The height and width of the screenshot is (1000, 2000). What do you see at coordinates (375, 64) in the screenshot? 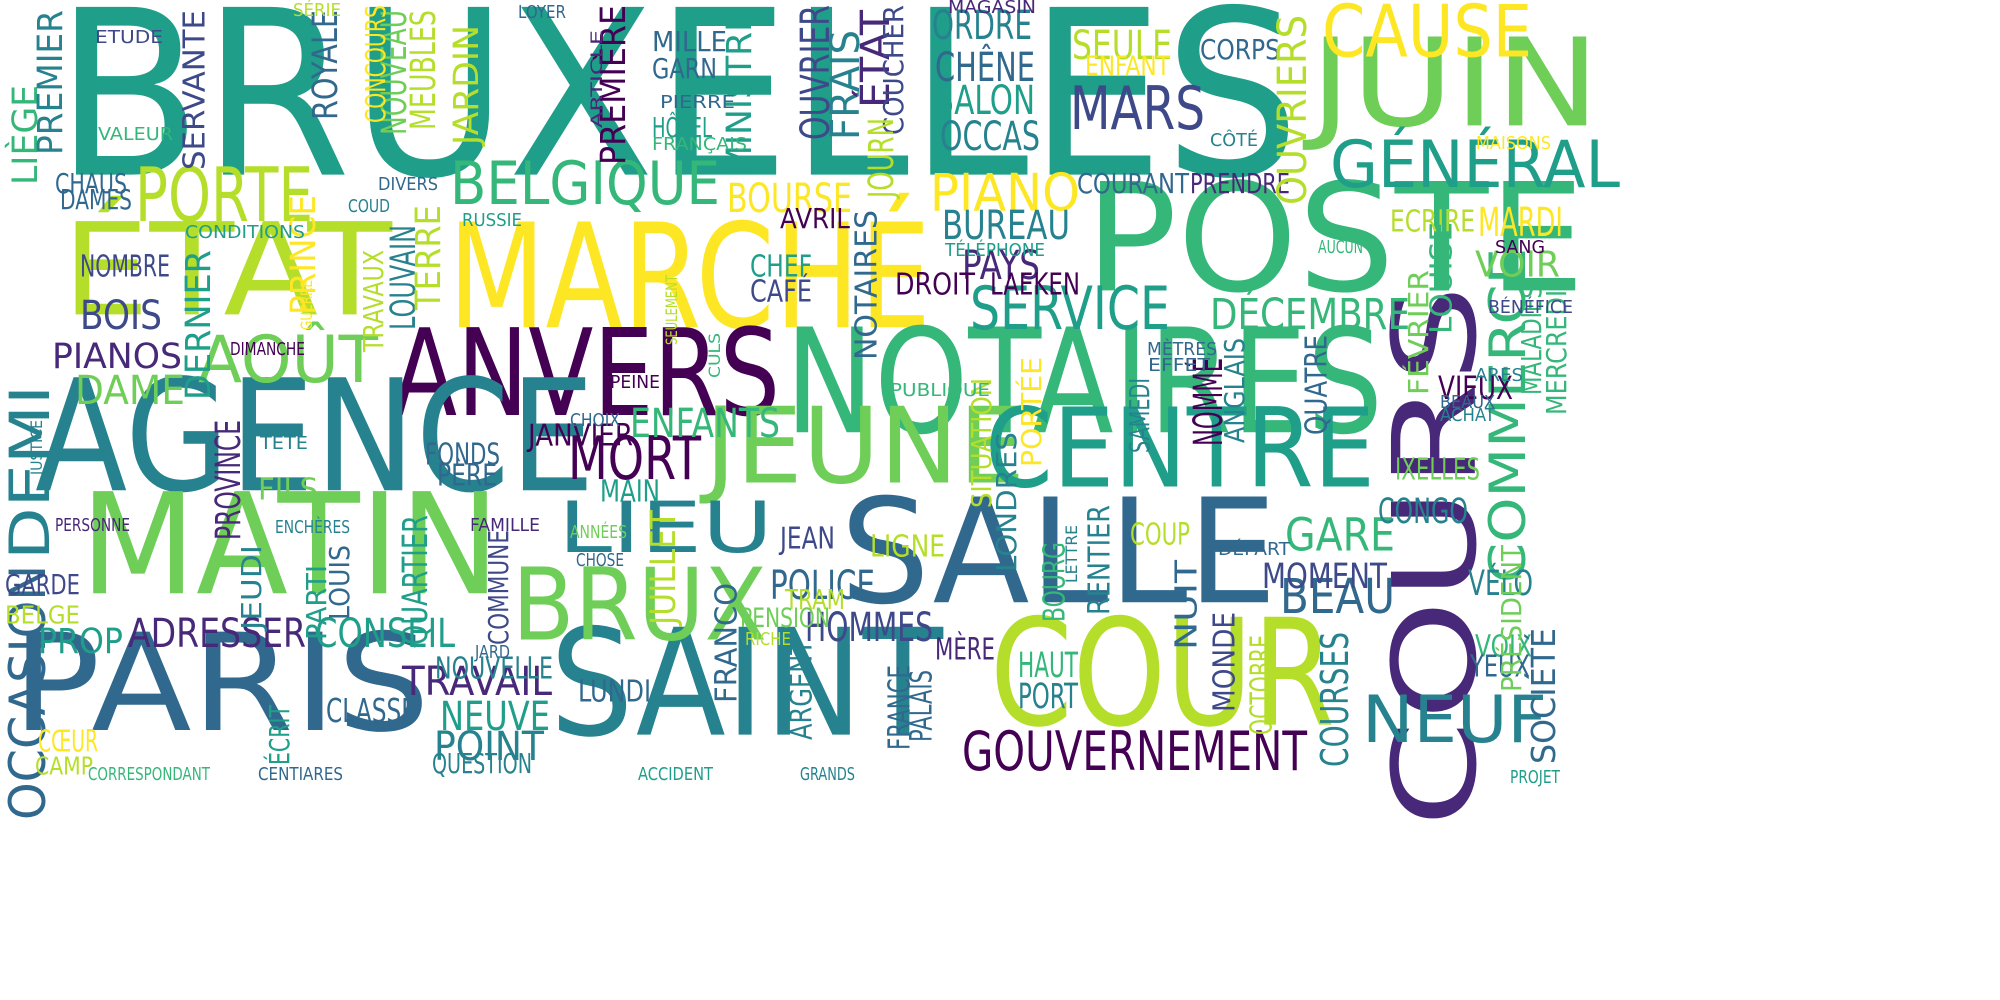
I see `word-concours: CONCOURS` at bounding box center [375, 64].